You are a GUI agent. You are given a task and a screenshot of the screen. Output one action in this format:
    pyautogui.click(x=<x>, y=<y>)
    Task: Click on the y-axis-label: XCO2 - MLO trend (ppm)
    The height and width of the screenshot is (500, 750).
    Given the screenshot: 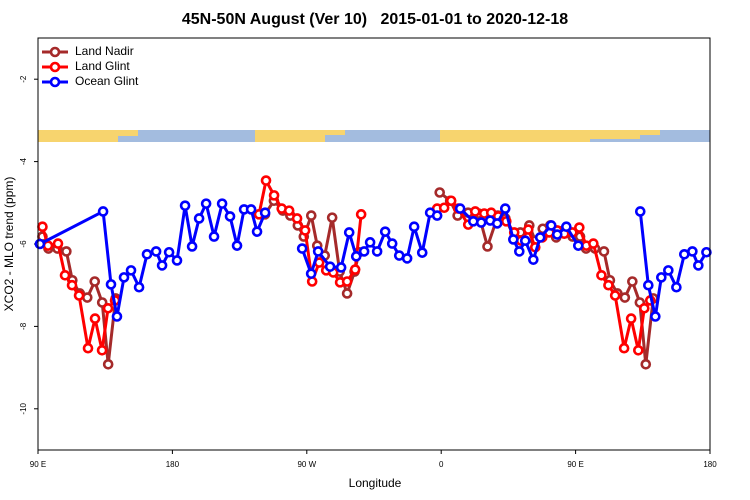 What is the action you would take?
    pyautogui.click(x=9, y=244)
    